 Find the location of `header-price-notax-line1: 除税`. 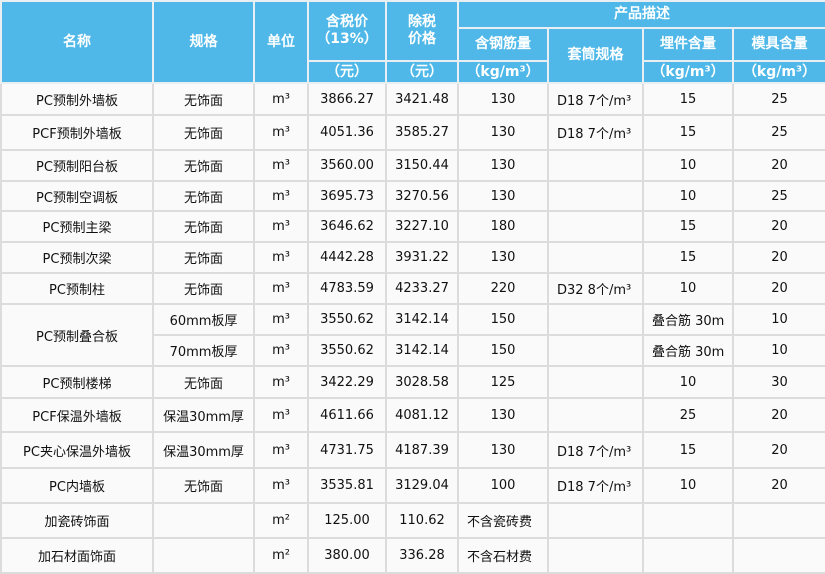

header-price-notax-line1: 除税 is located at coordinates (422, 22).